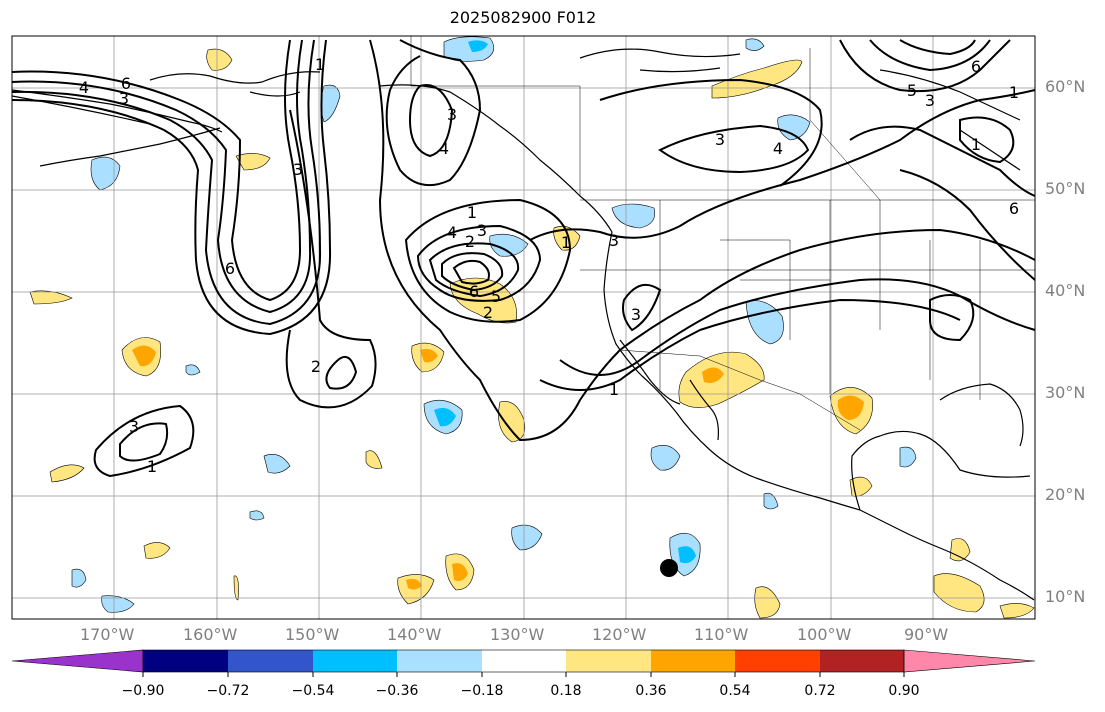 This screenshot has width=1105, height=712. I want to click on lat-label: 50°N, so click(1065, 188).